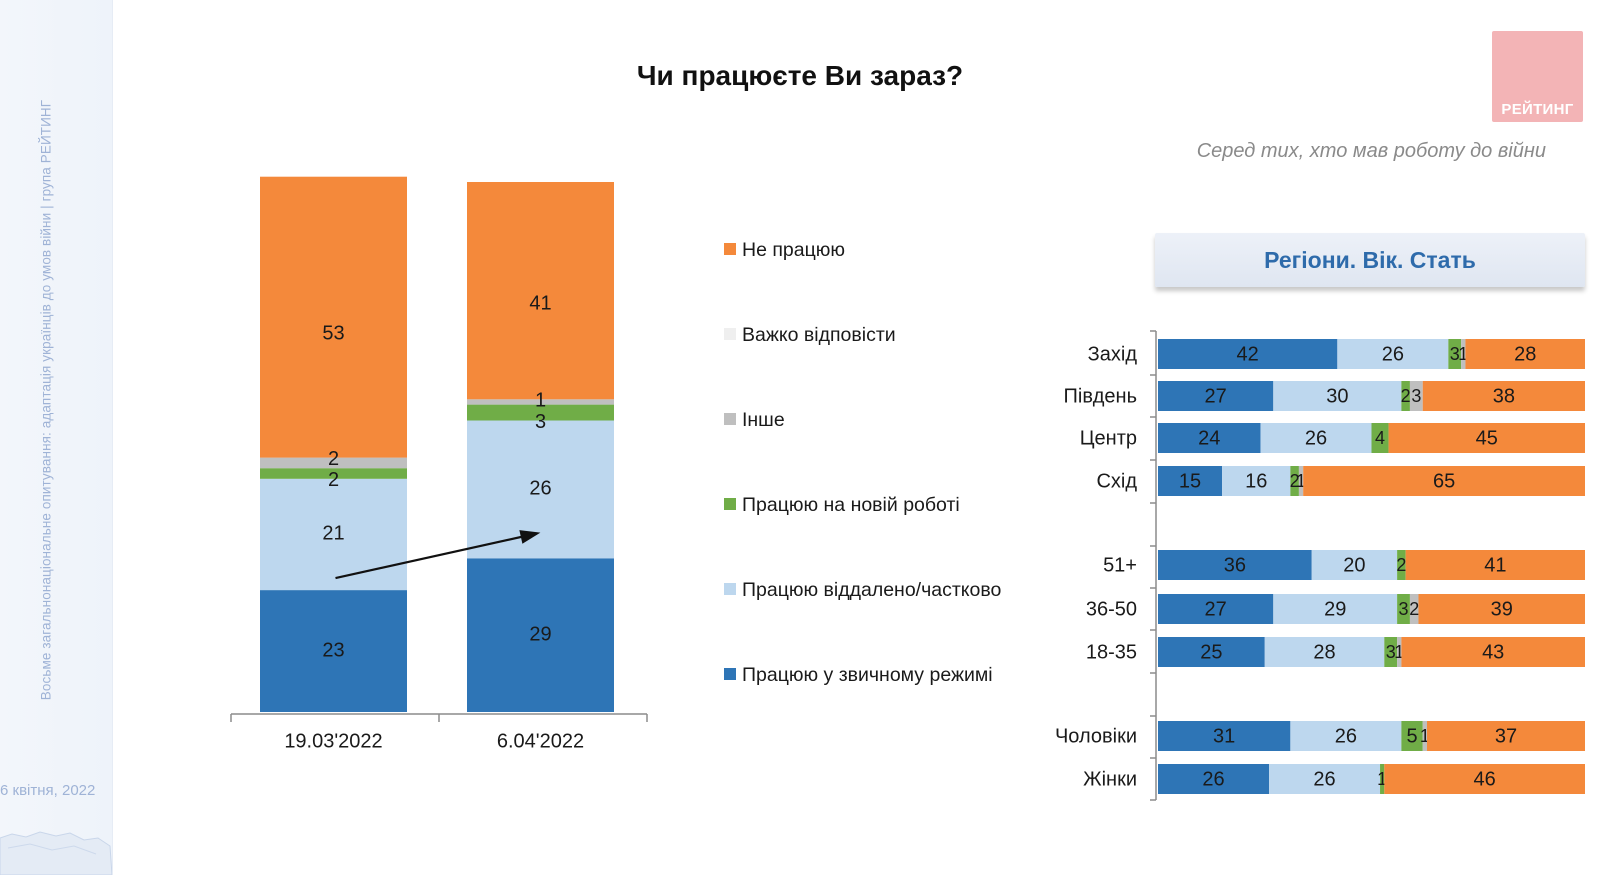  I want to click on hbar-data-label: 5, so click(1412, 736).